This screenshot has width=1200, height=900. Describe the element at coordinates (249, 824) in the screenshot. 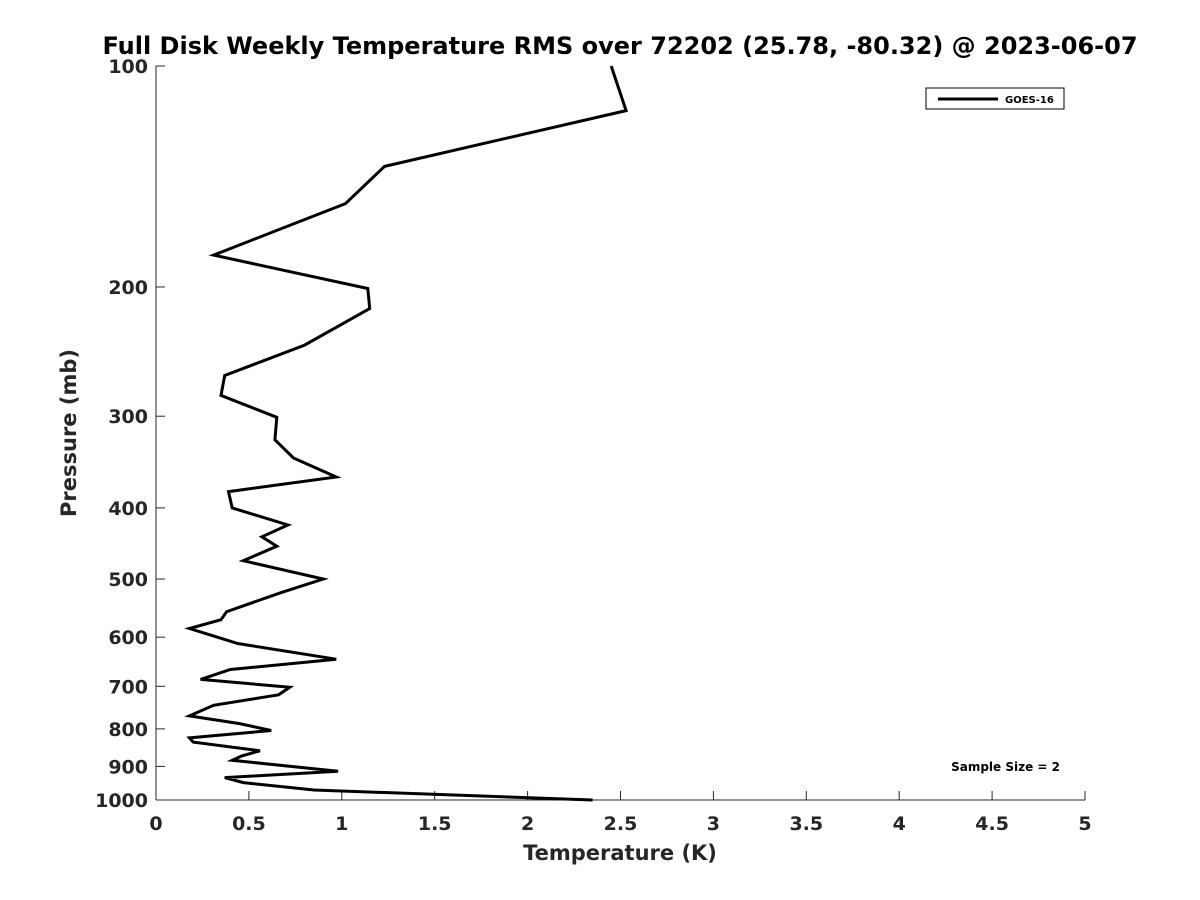

I see `x-tick-label: 0.5` at that location.